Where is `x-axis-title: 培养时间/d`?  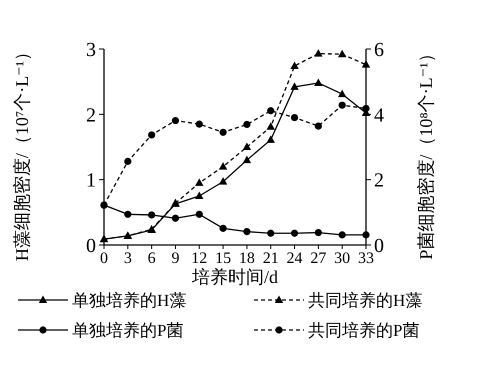 x-axis-title: 培养时间/d is located at coordinates (234, 277).